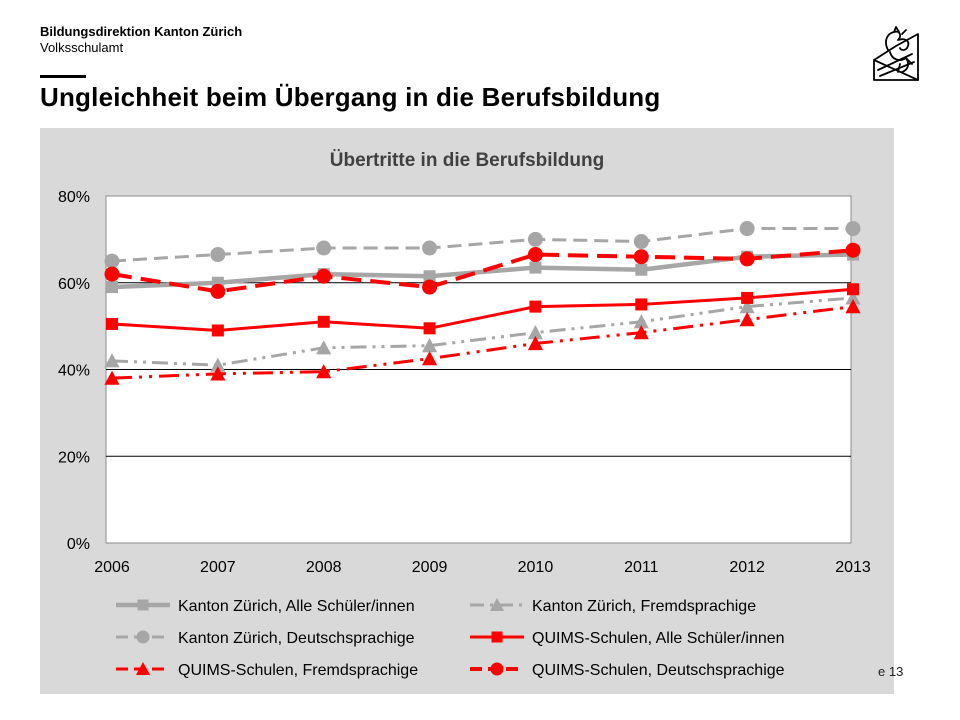 The width and height of the screenshot is (960, 720). I want to click on page-number: e 13, so click(891, 671).